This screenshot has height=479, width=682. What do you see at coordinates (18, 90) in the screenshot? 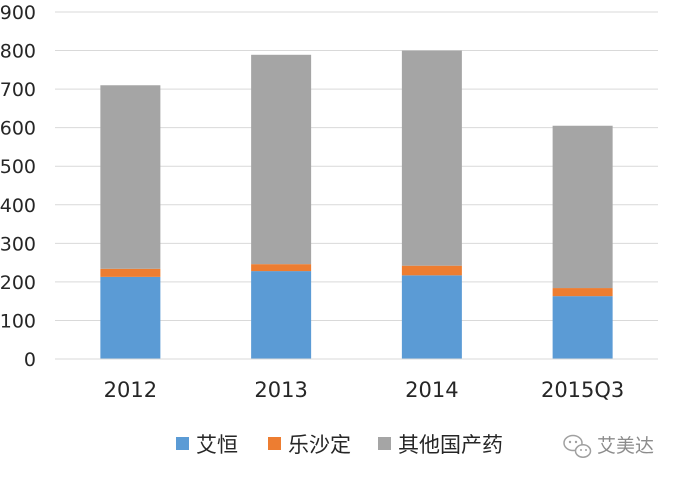
I see `y-tick-label: 700` at bounding box center [18, 90].